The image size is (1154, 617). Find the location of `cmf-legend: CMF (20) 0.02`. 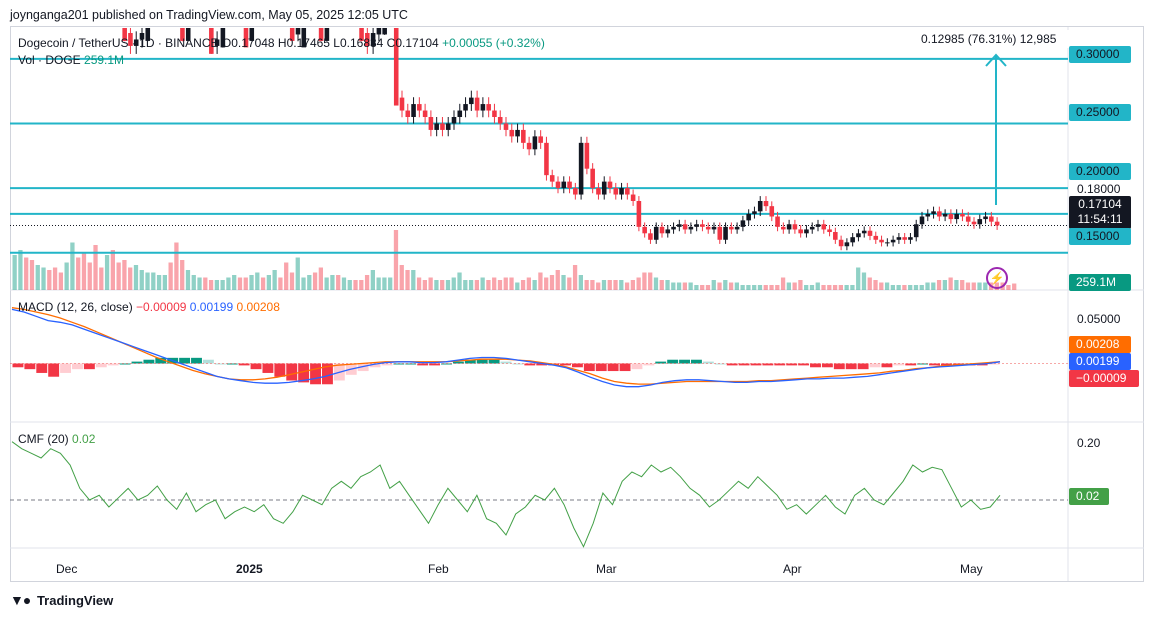

cmf-legend: CMF (20) 0.02 is located at coordinates (56, 439).